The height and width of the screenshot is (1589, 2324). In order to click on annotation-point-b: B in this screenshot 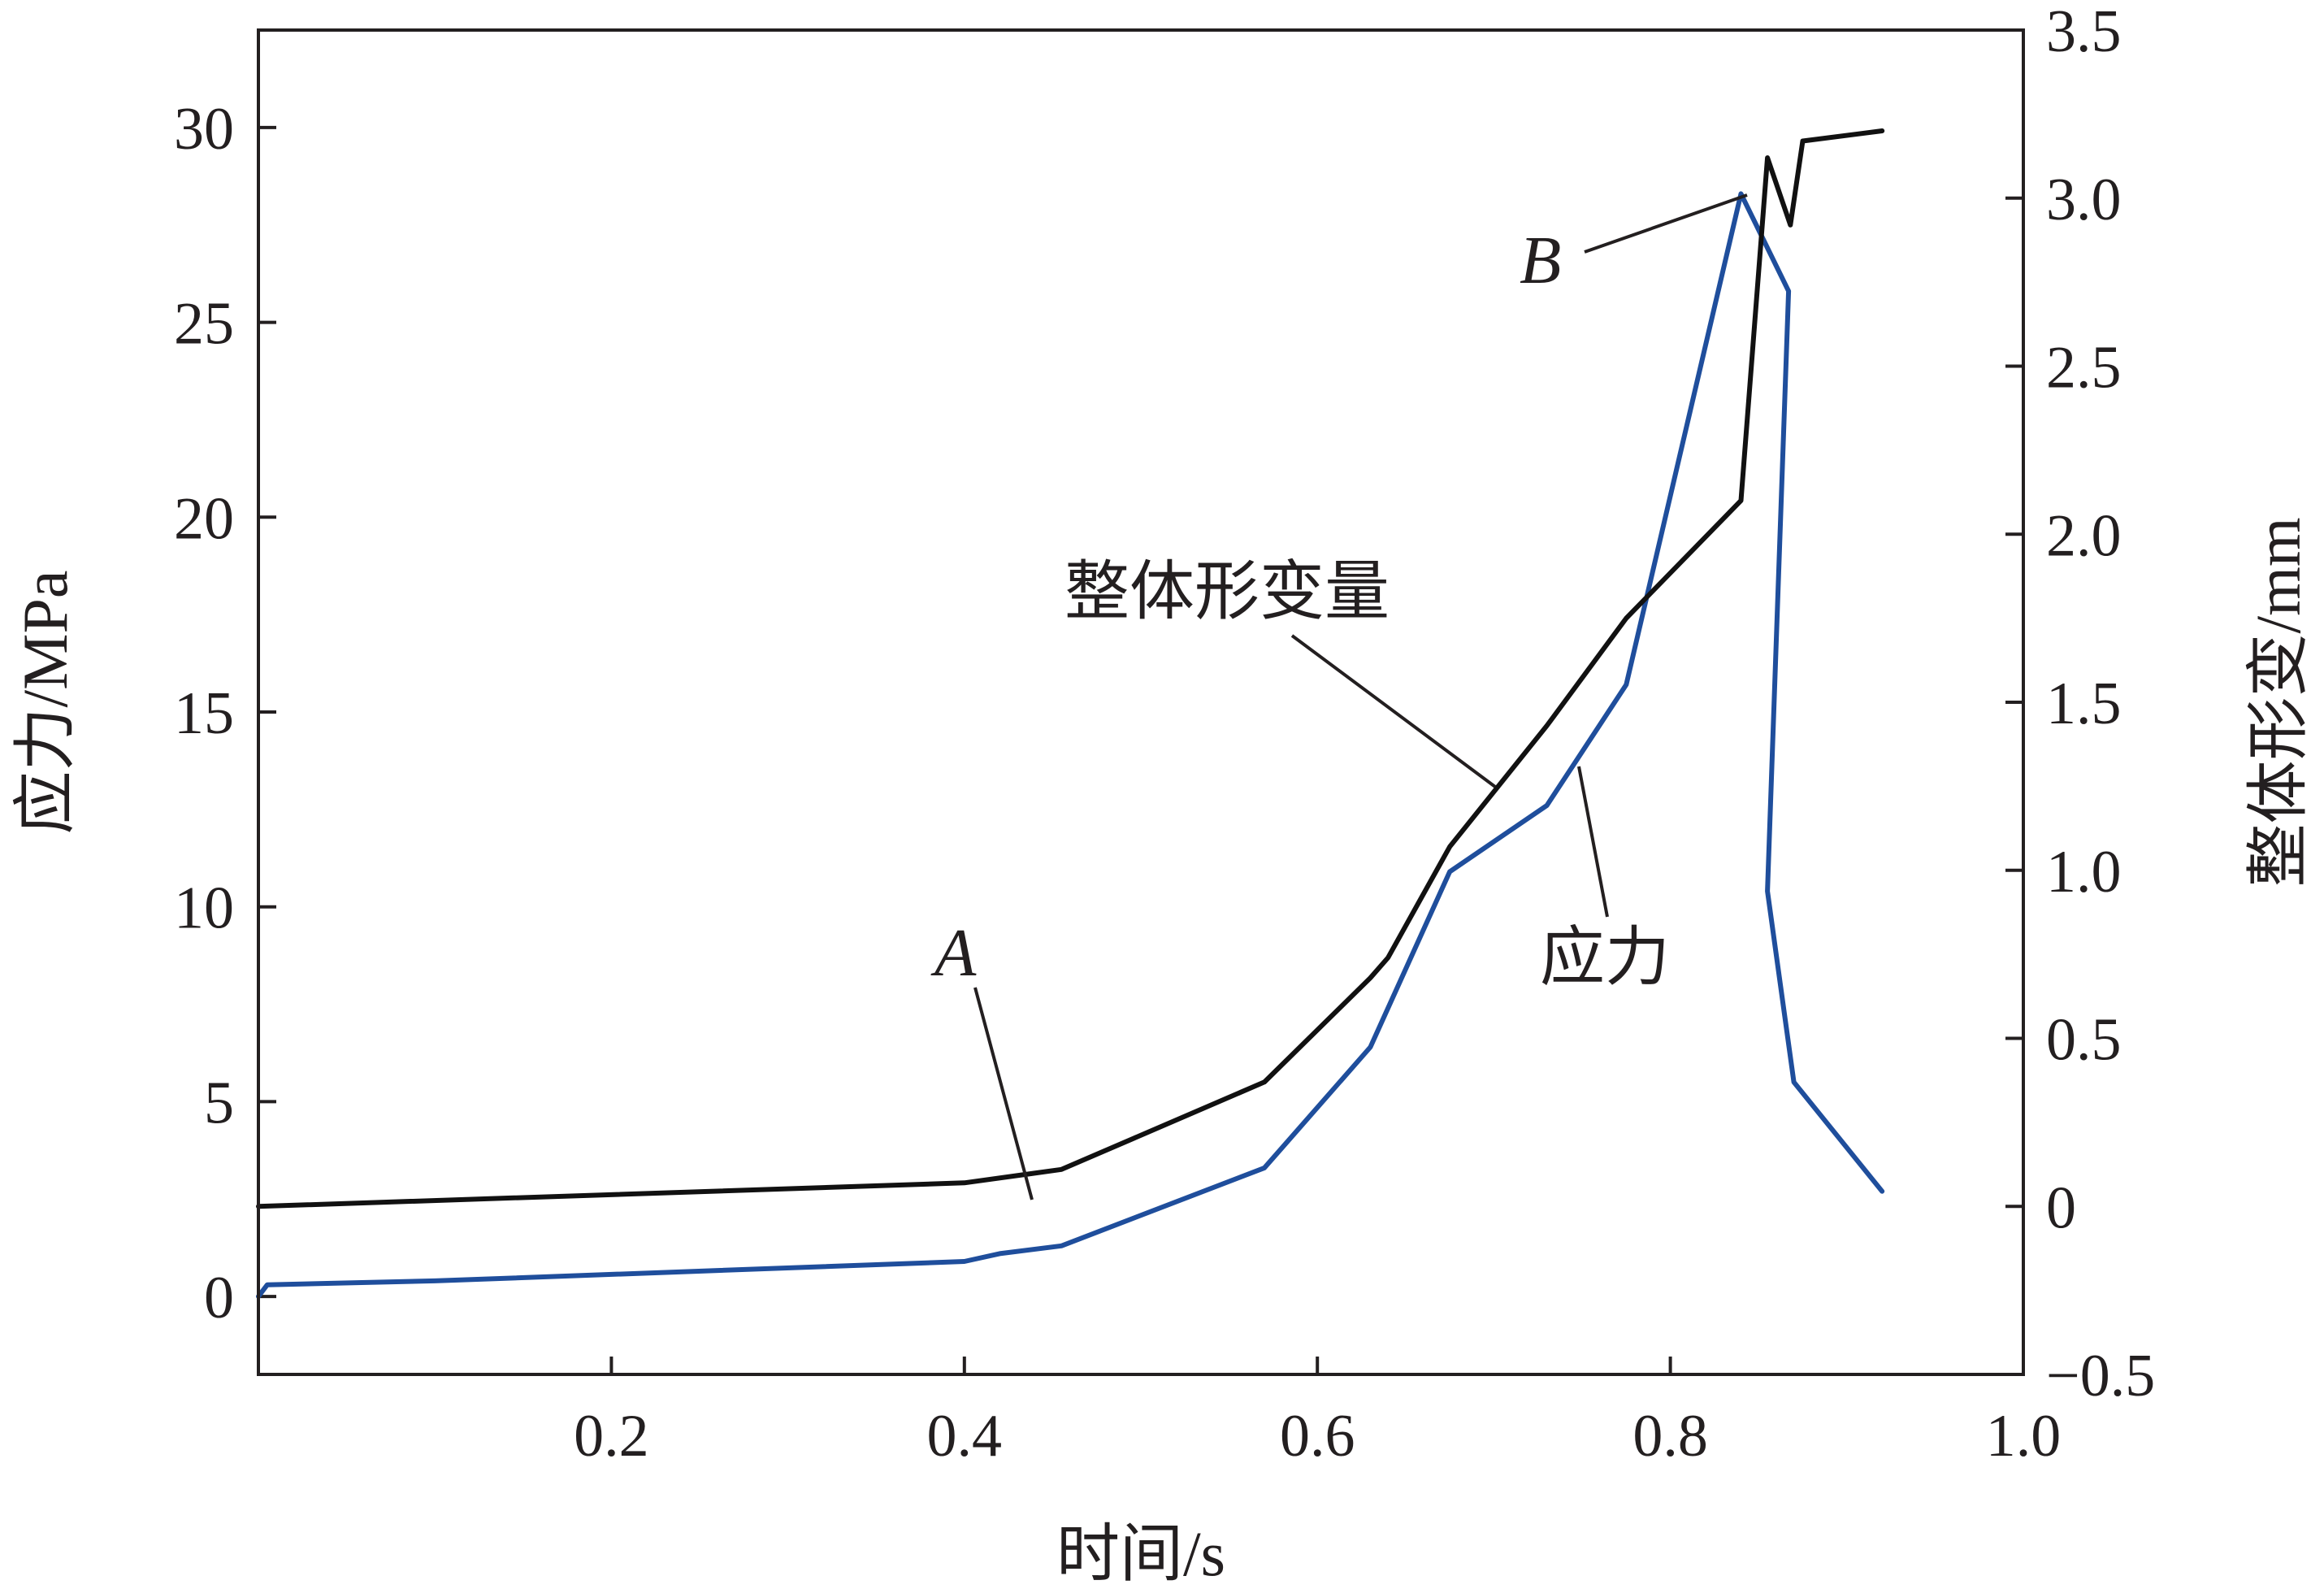, I will do `click(1541, 261)`.